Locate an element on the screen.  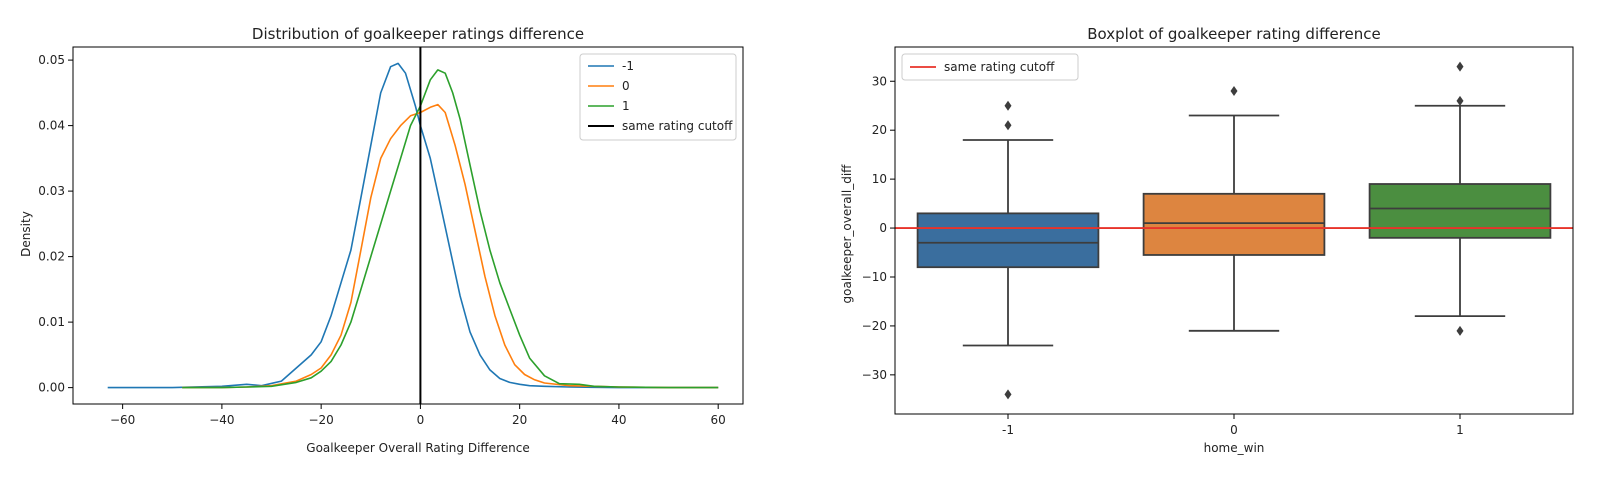
boxplot-x-ticks: -1 0 1 is located at coordinates (1233, 425).